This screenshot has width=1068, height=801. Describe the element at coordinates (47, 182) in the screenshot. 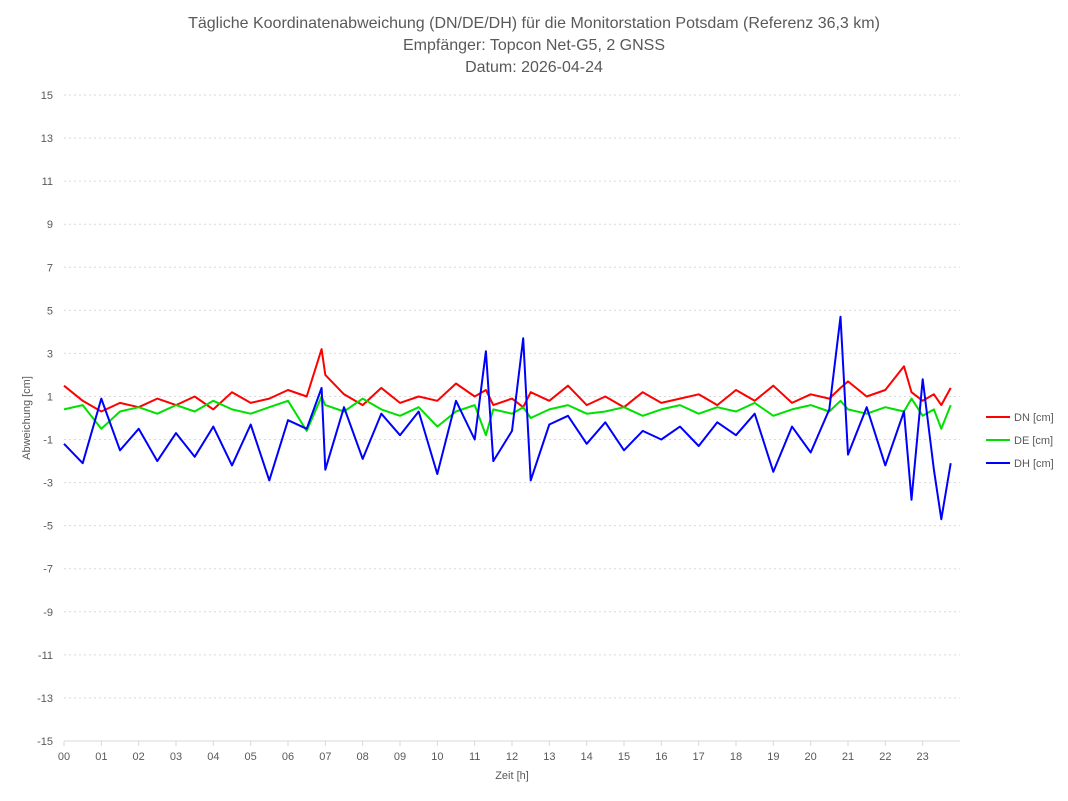

I see `y-tick-label: 11` at that location.